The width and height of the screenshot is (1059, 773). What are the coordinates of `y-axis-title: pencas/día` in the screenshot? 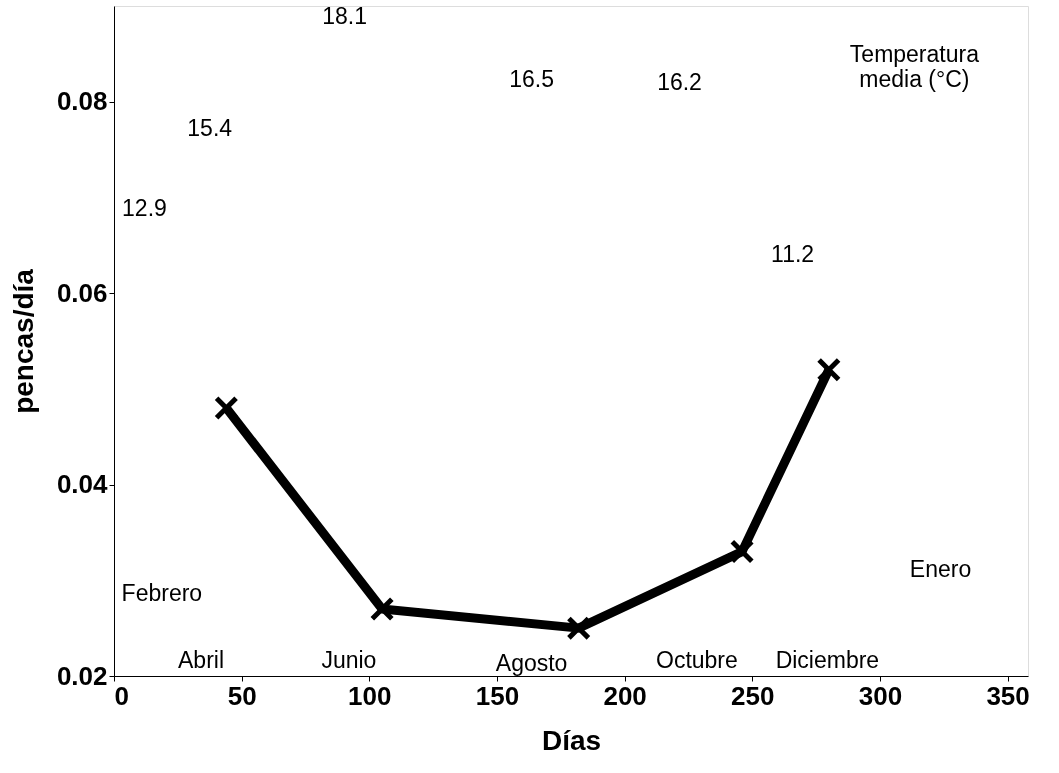 It's located at (23, 341).